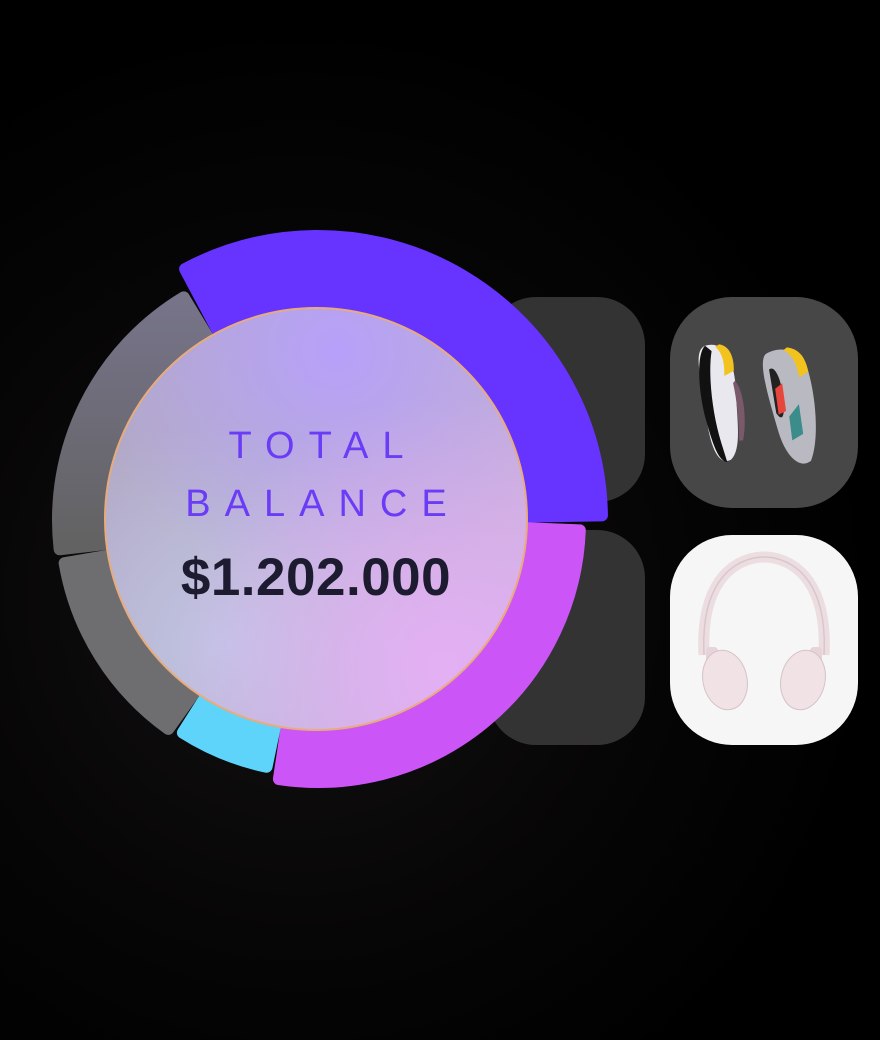 The image size is (880, 1040). Describe the element at coordinates (757, 404) in the screenshot. I see `sneakers-image` at that location.